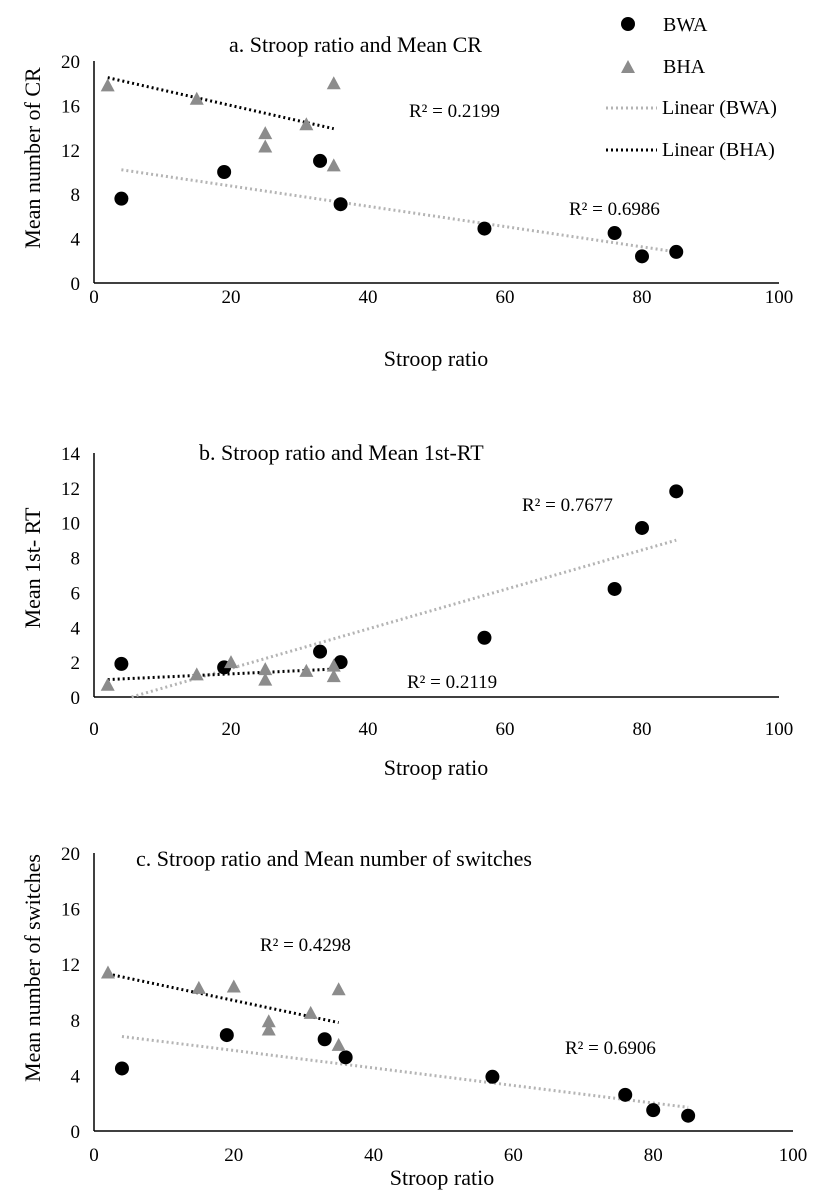 Image resolution: width=813 pixels, height=1196 pixels. Describe the element at coordinates (684, 67) in the screenshot. I see `legend-bha-label: BHA` at that location.